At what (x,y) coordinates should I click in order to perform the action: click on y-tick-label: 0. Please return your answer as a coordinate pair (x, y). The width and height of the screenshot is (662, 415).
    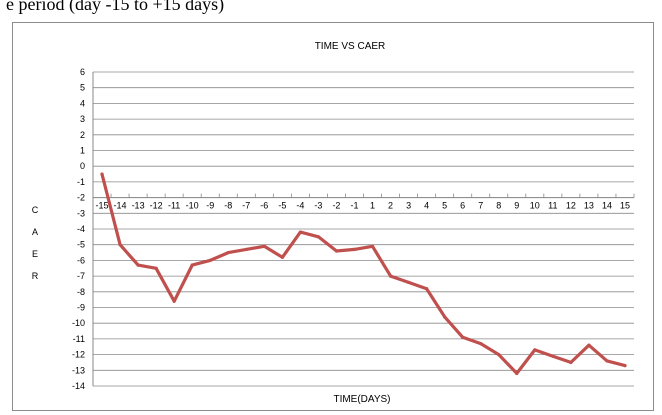
    Looking at the image, I should click on (82, 166).